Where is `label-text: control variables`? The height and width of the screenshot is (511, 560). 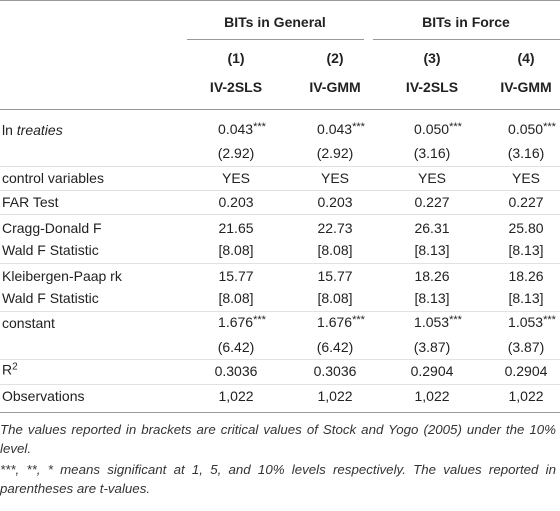
label-text: control variables is located at coordinates (53, 178).